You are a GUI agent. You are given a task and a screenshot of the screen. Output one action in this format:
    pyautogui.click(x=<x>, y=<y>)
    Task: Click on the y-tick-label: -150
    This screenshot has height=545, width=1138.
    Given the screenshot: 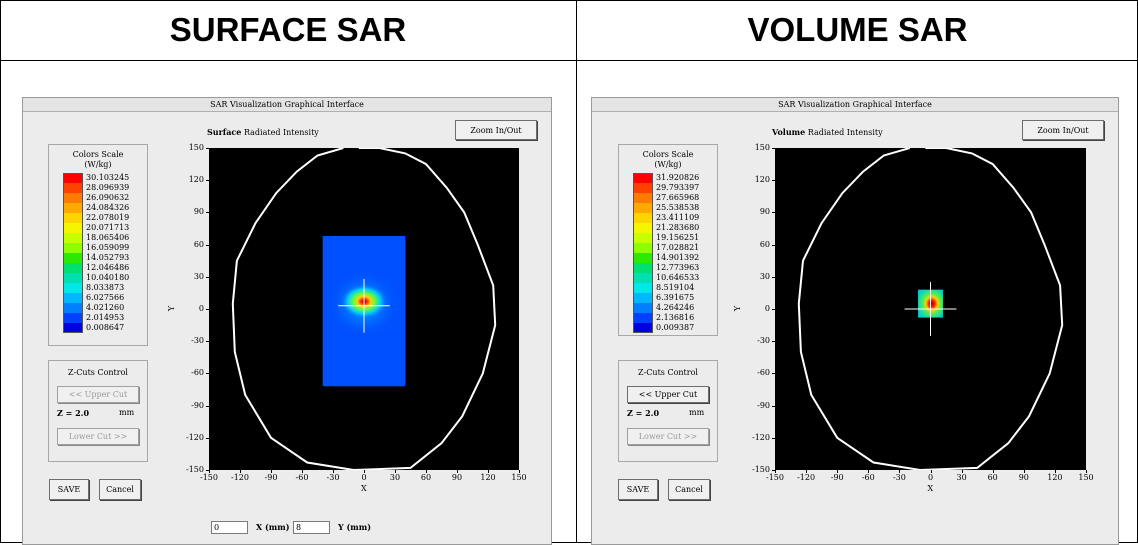 What is the action you would take?
    pyautogui.click(x=195, y=469)
    